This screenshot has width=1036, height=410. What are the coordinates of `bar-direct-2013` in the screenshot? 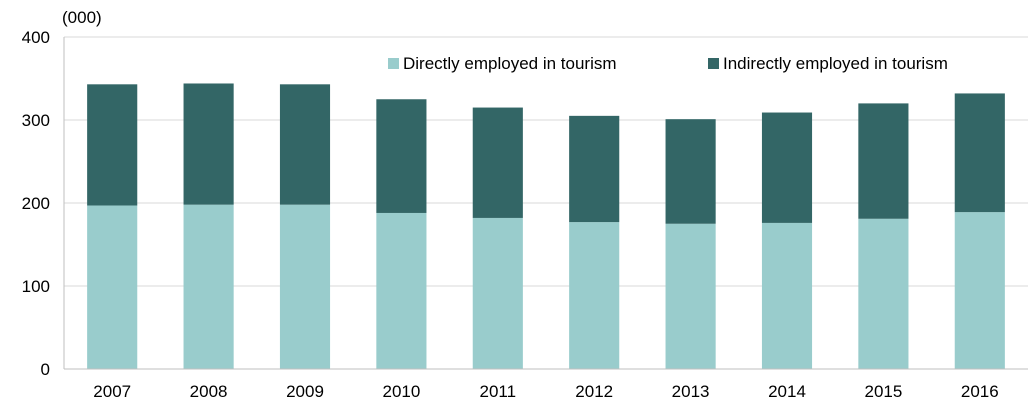 It's located at (690, 296).